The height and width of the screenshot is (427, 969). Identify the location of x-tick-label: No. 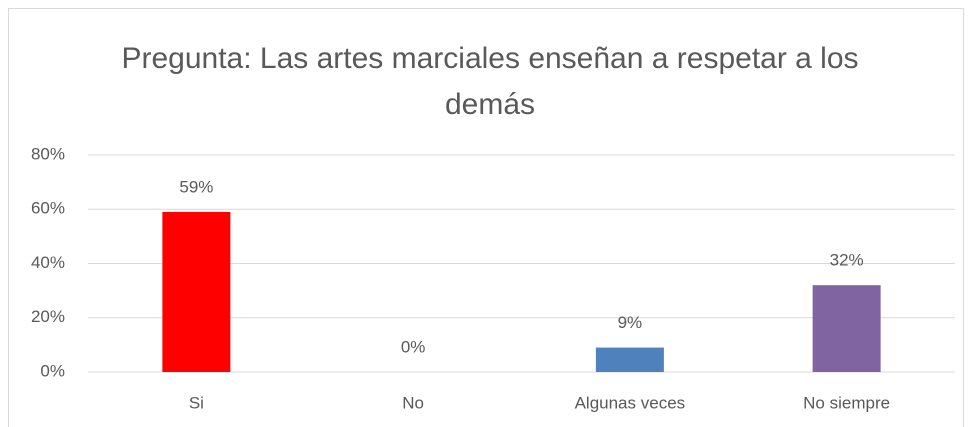
(413, 402).